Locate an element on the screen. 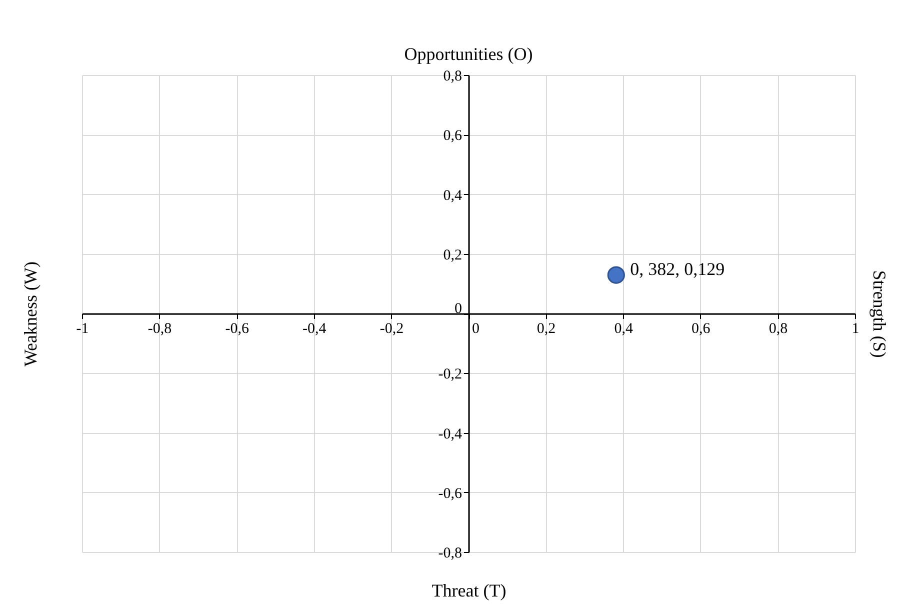  y-tick-label: 0 is located at coordinates (458, 309).